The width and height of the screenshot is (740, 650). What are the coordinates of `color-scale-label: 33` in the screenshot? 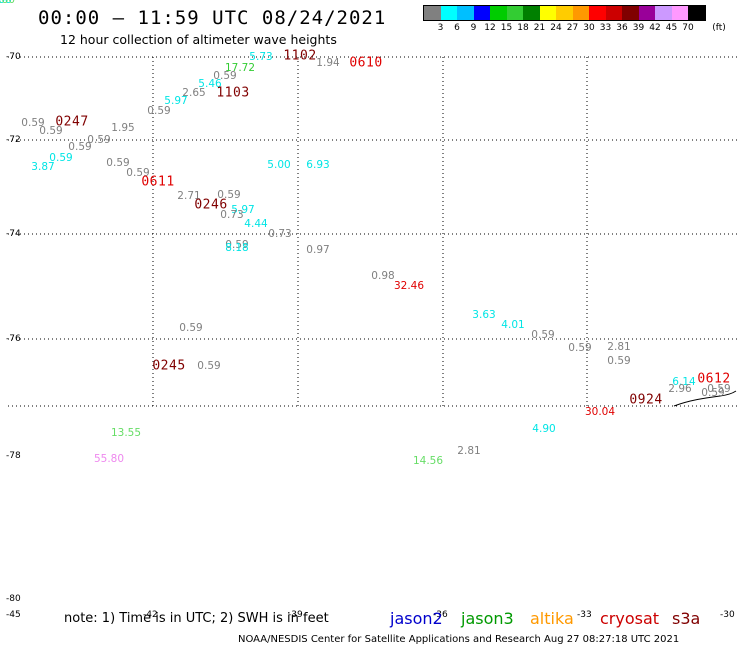 It's located at (605, 28).